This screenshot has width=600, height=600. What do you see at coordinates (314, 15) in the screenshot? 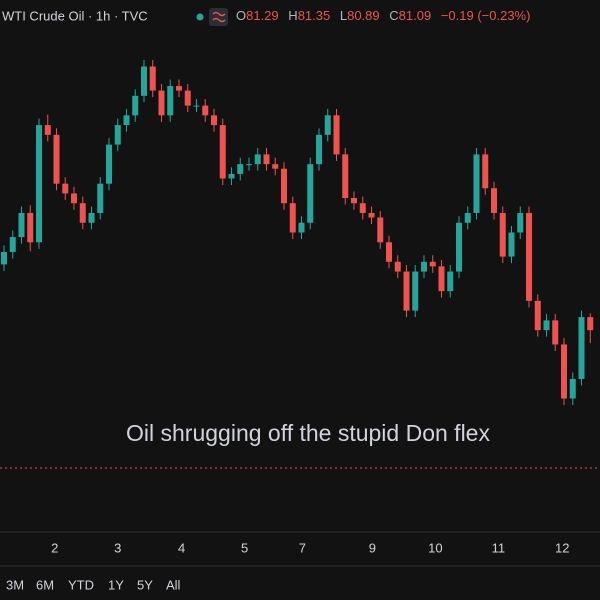
I see `high-value: 81.35` at bounding box center [314, 15].